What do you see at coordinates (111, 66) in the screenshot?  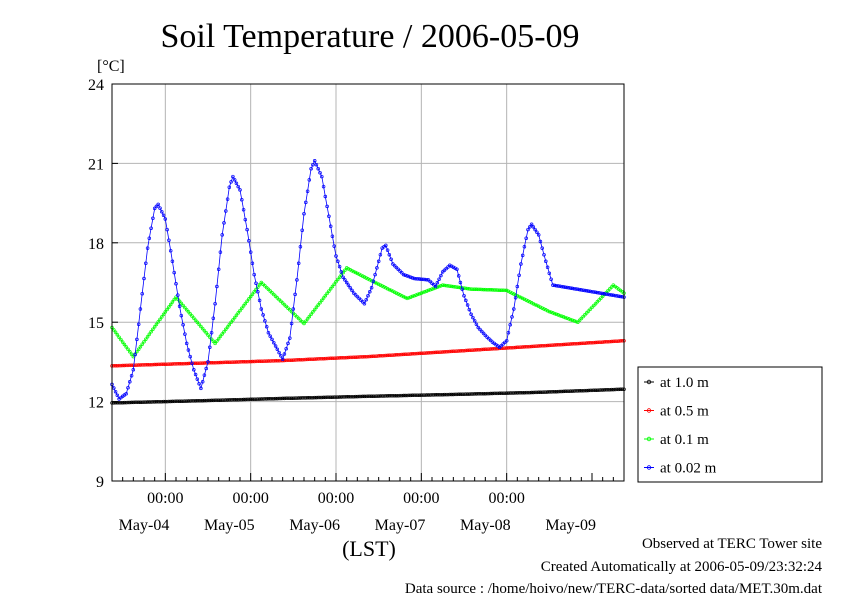 I see `y-axis-unit: [°C]` at bounding box center [111, 66].